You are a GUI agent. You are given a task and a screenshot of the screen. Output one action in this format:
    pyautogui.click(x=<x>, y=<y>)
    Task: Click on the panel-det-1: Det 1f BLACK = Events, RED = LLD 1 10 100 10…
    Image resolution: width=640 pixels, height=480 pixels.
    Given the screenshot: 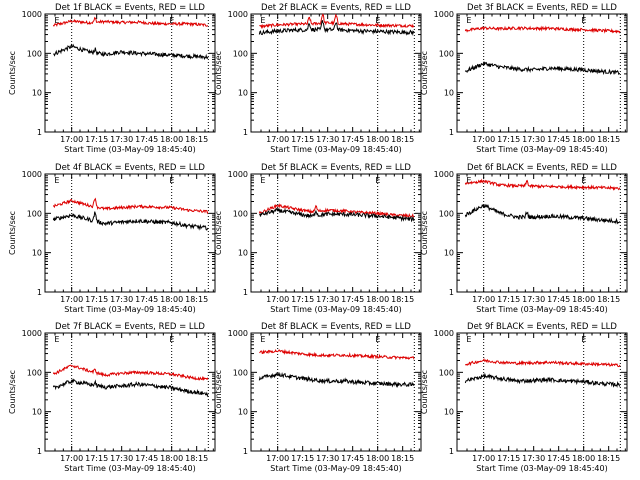 What is the action you would take?
    pyautogui.click(x=112, y=78)
    